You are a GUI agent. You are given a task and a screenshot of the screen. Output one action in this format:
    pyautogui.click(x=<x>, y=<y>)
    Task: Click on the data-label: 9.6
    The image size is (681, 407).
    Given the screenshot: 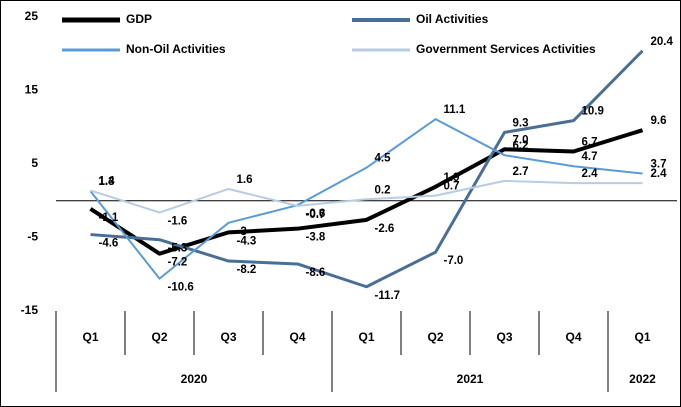 What is the action you would take?
    pyautogui.click(x=659, y=121)
    